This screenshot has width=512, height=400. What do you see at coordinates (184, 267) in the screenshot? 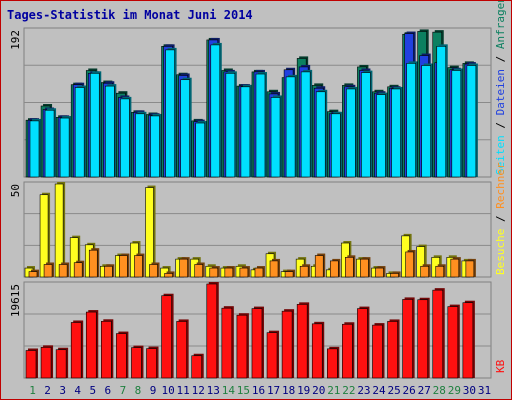
I see `bar-rechner-day11` at bounding box center [184, 267].